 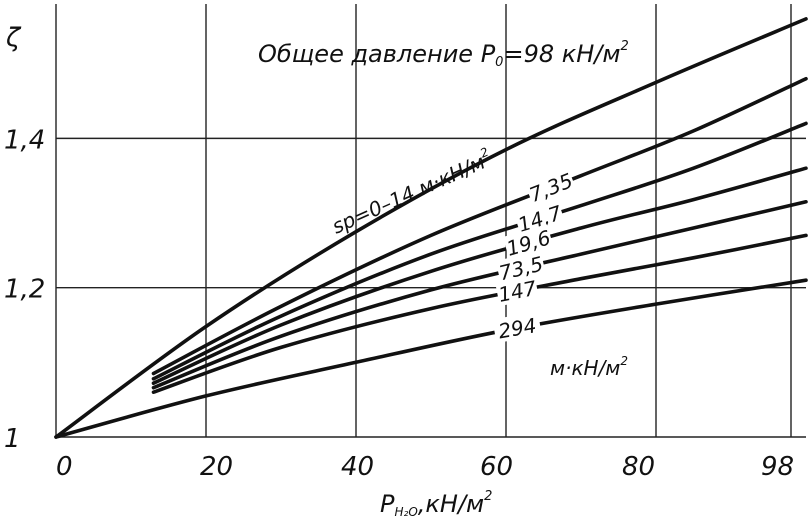 I want to click on series-label-text: 7,35, so click(x=551, y=187).